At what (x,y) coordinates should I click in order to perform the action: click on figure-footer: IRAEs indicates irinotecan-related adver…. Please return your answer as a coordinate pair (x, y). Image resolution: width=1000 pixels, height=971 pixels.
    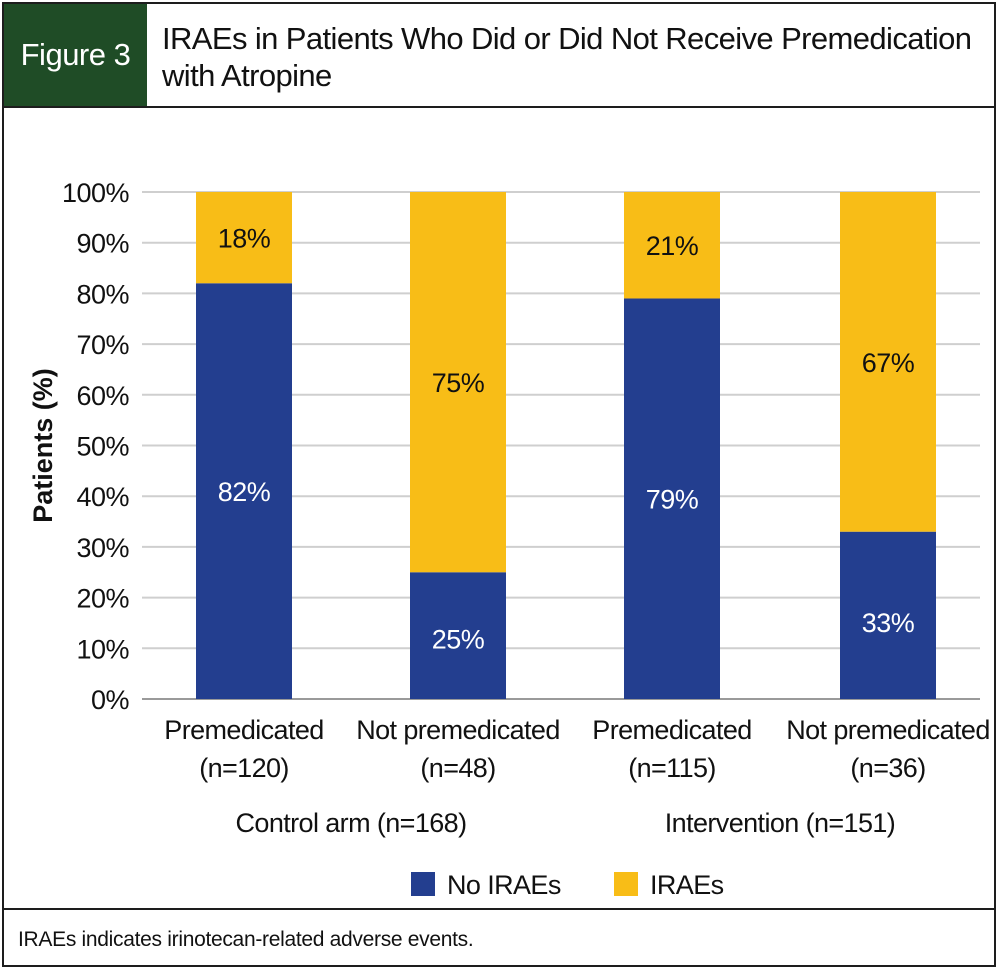
    Looking at the image, I should click on (499, 936).